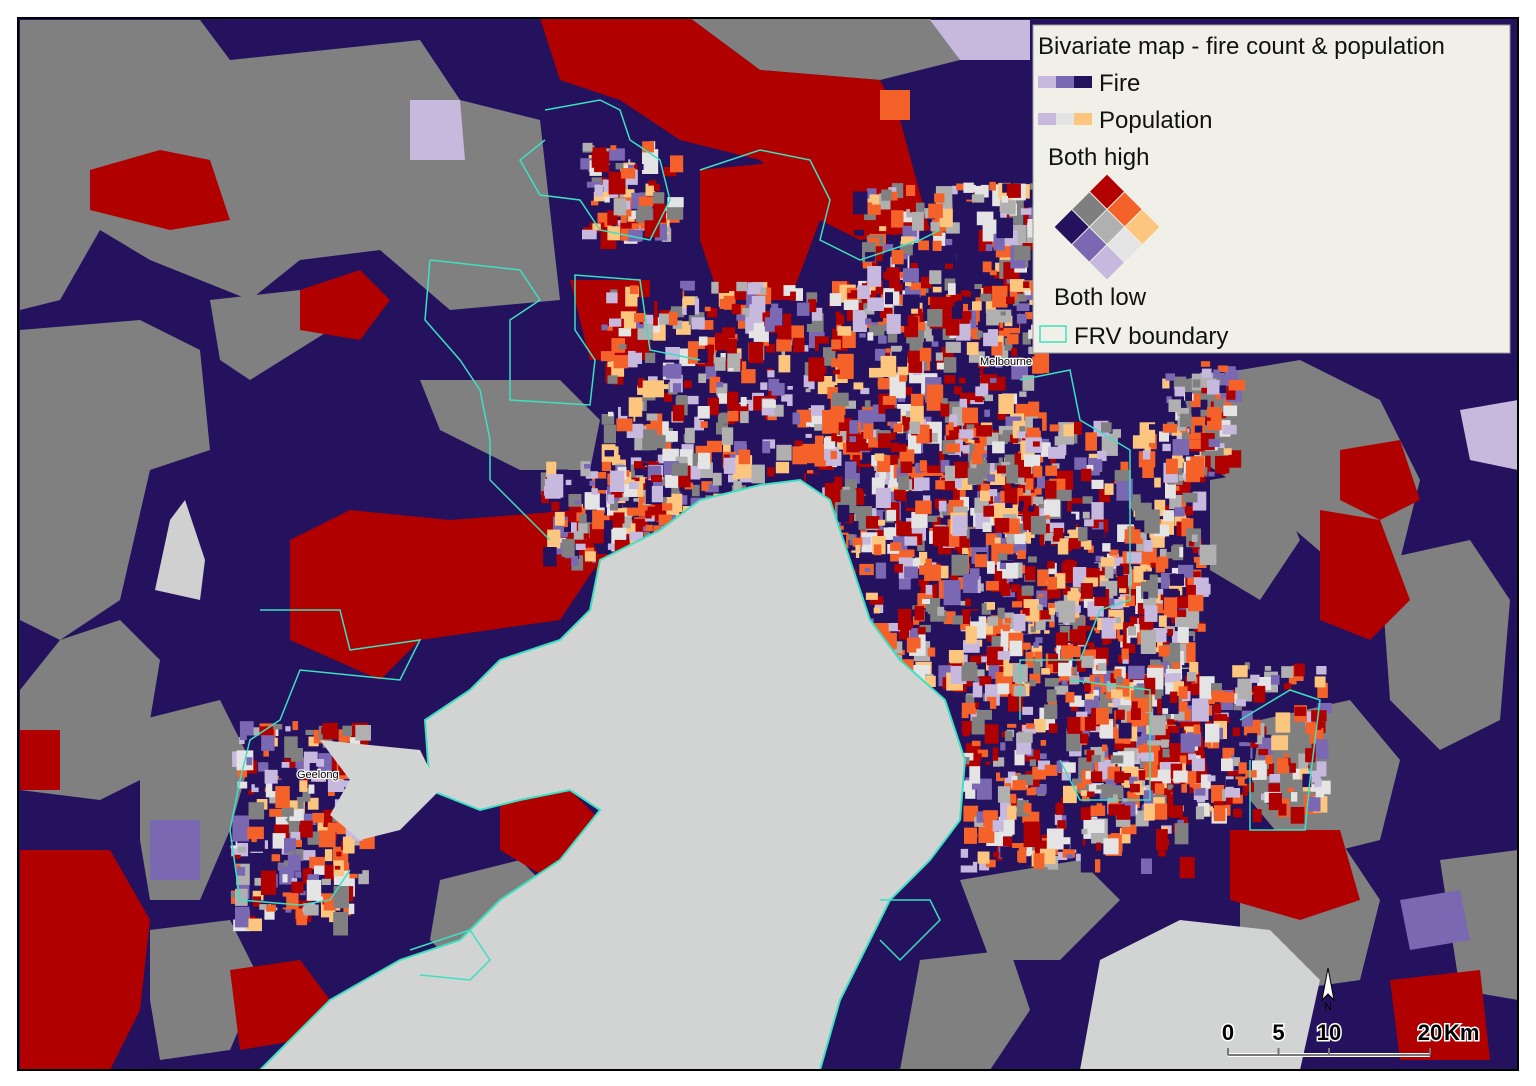  I want to click on boundary, so click(595, 170).